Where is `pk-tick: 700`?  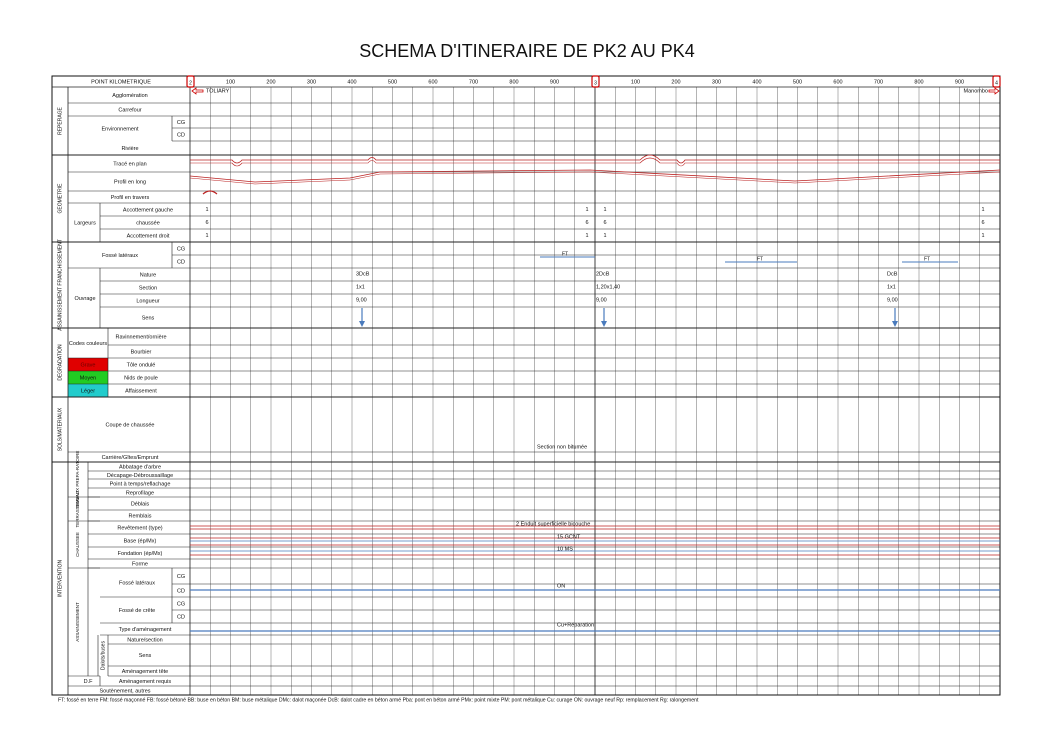
pk-tick: 700 is located at coordinates (473, 82).